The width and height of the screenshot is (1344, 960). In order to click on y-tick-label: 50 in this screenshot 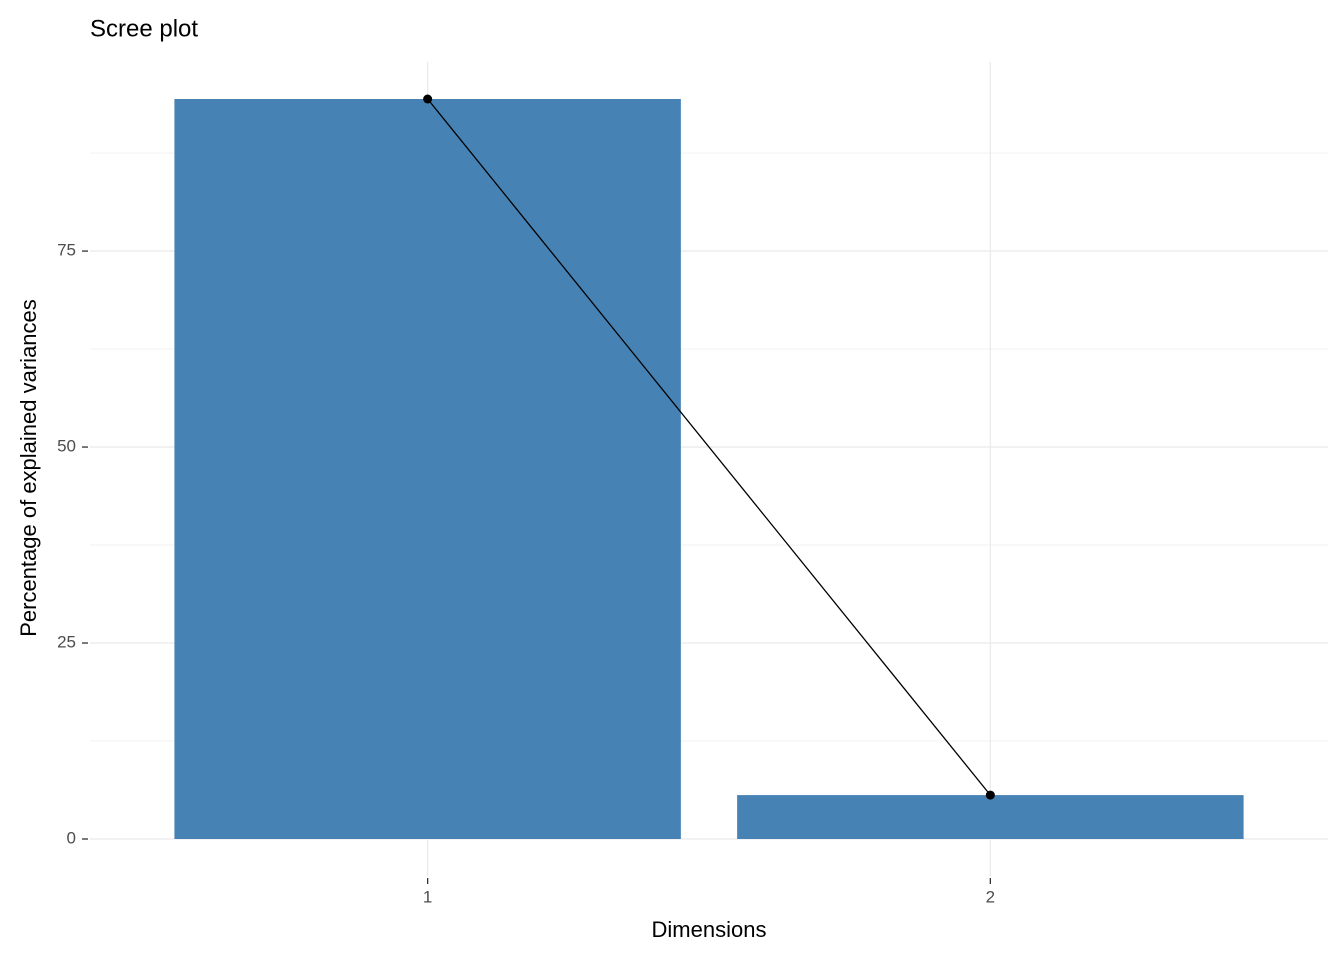, I will do `click(66, 446)`.